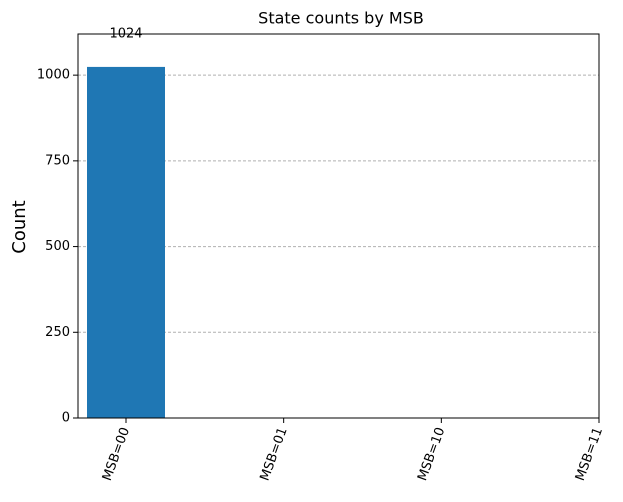 Image resolution: width=623 pixels, height=502 pixels. What do you see at coordinates (116, 454) in the screenshot?
I see `x-tick-label: MSB=00` at bounding box center [116, 454].